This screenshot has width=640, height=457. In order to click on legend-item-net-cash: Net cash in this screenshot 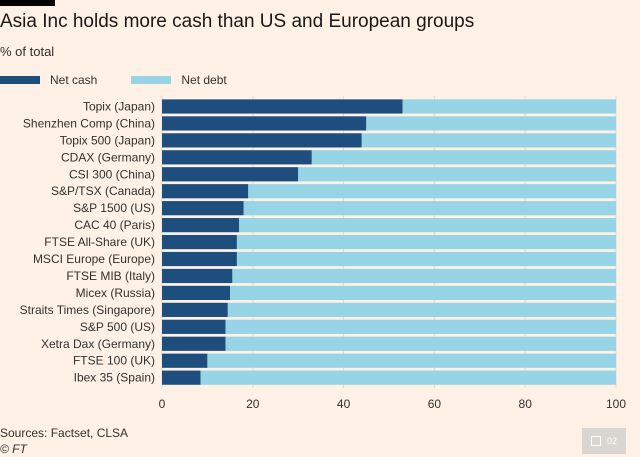, I will do `click(48, 80)`.